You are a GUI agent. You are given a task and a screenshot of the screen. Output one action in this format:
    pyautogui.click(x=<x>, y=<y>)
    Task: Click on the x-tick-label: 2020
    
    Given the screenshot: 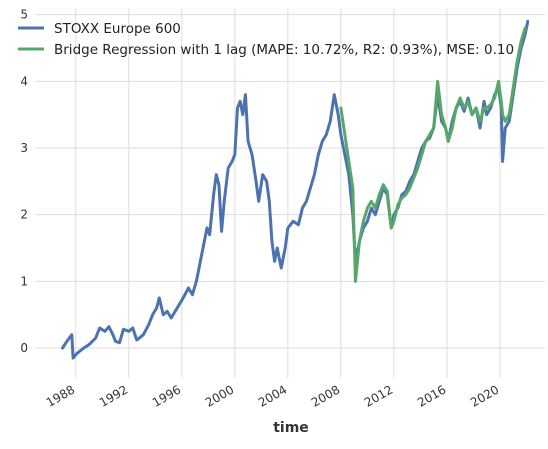 What is the action you would take?
    pyautogui.click(x=484, y=395)
    